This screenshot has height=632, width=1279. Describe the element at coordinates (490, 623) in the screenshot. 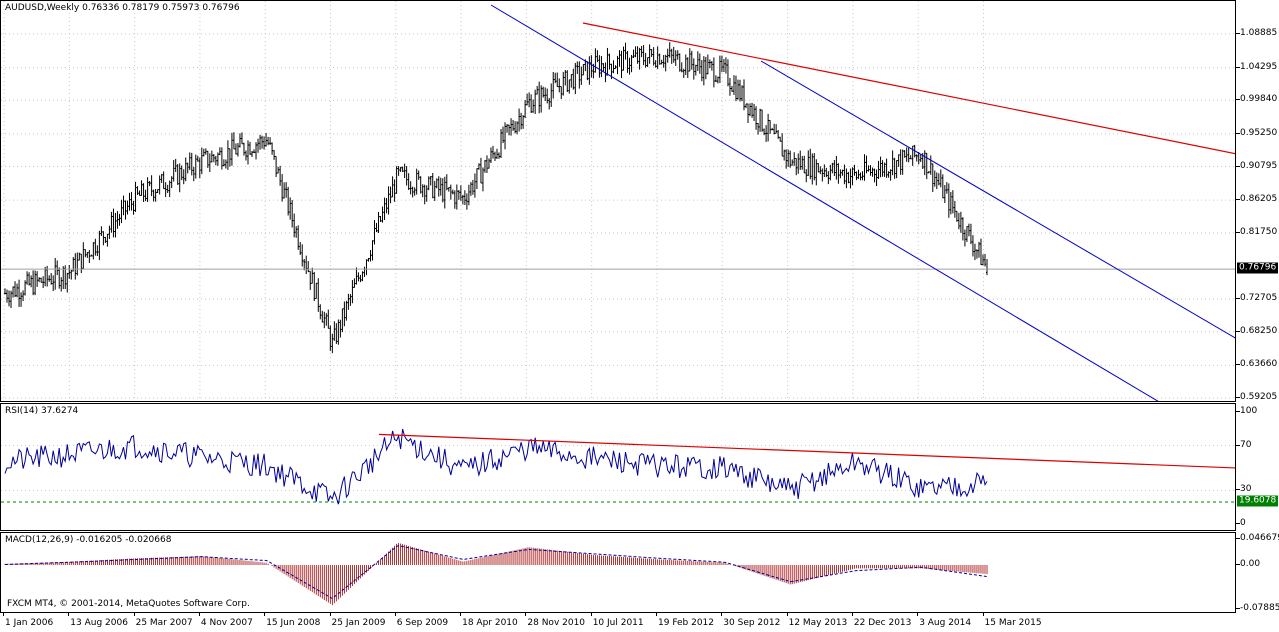

I see `time-label: 18 Apr 2010` at that location.